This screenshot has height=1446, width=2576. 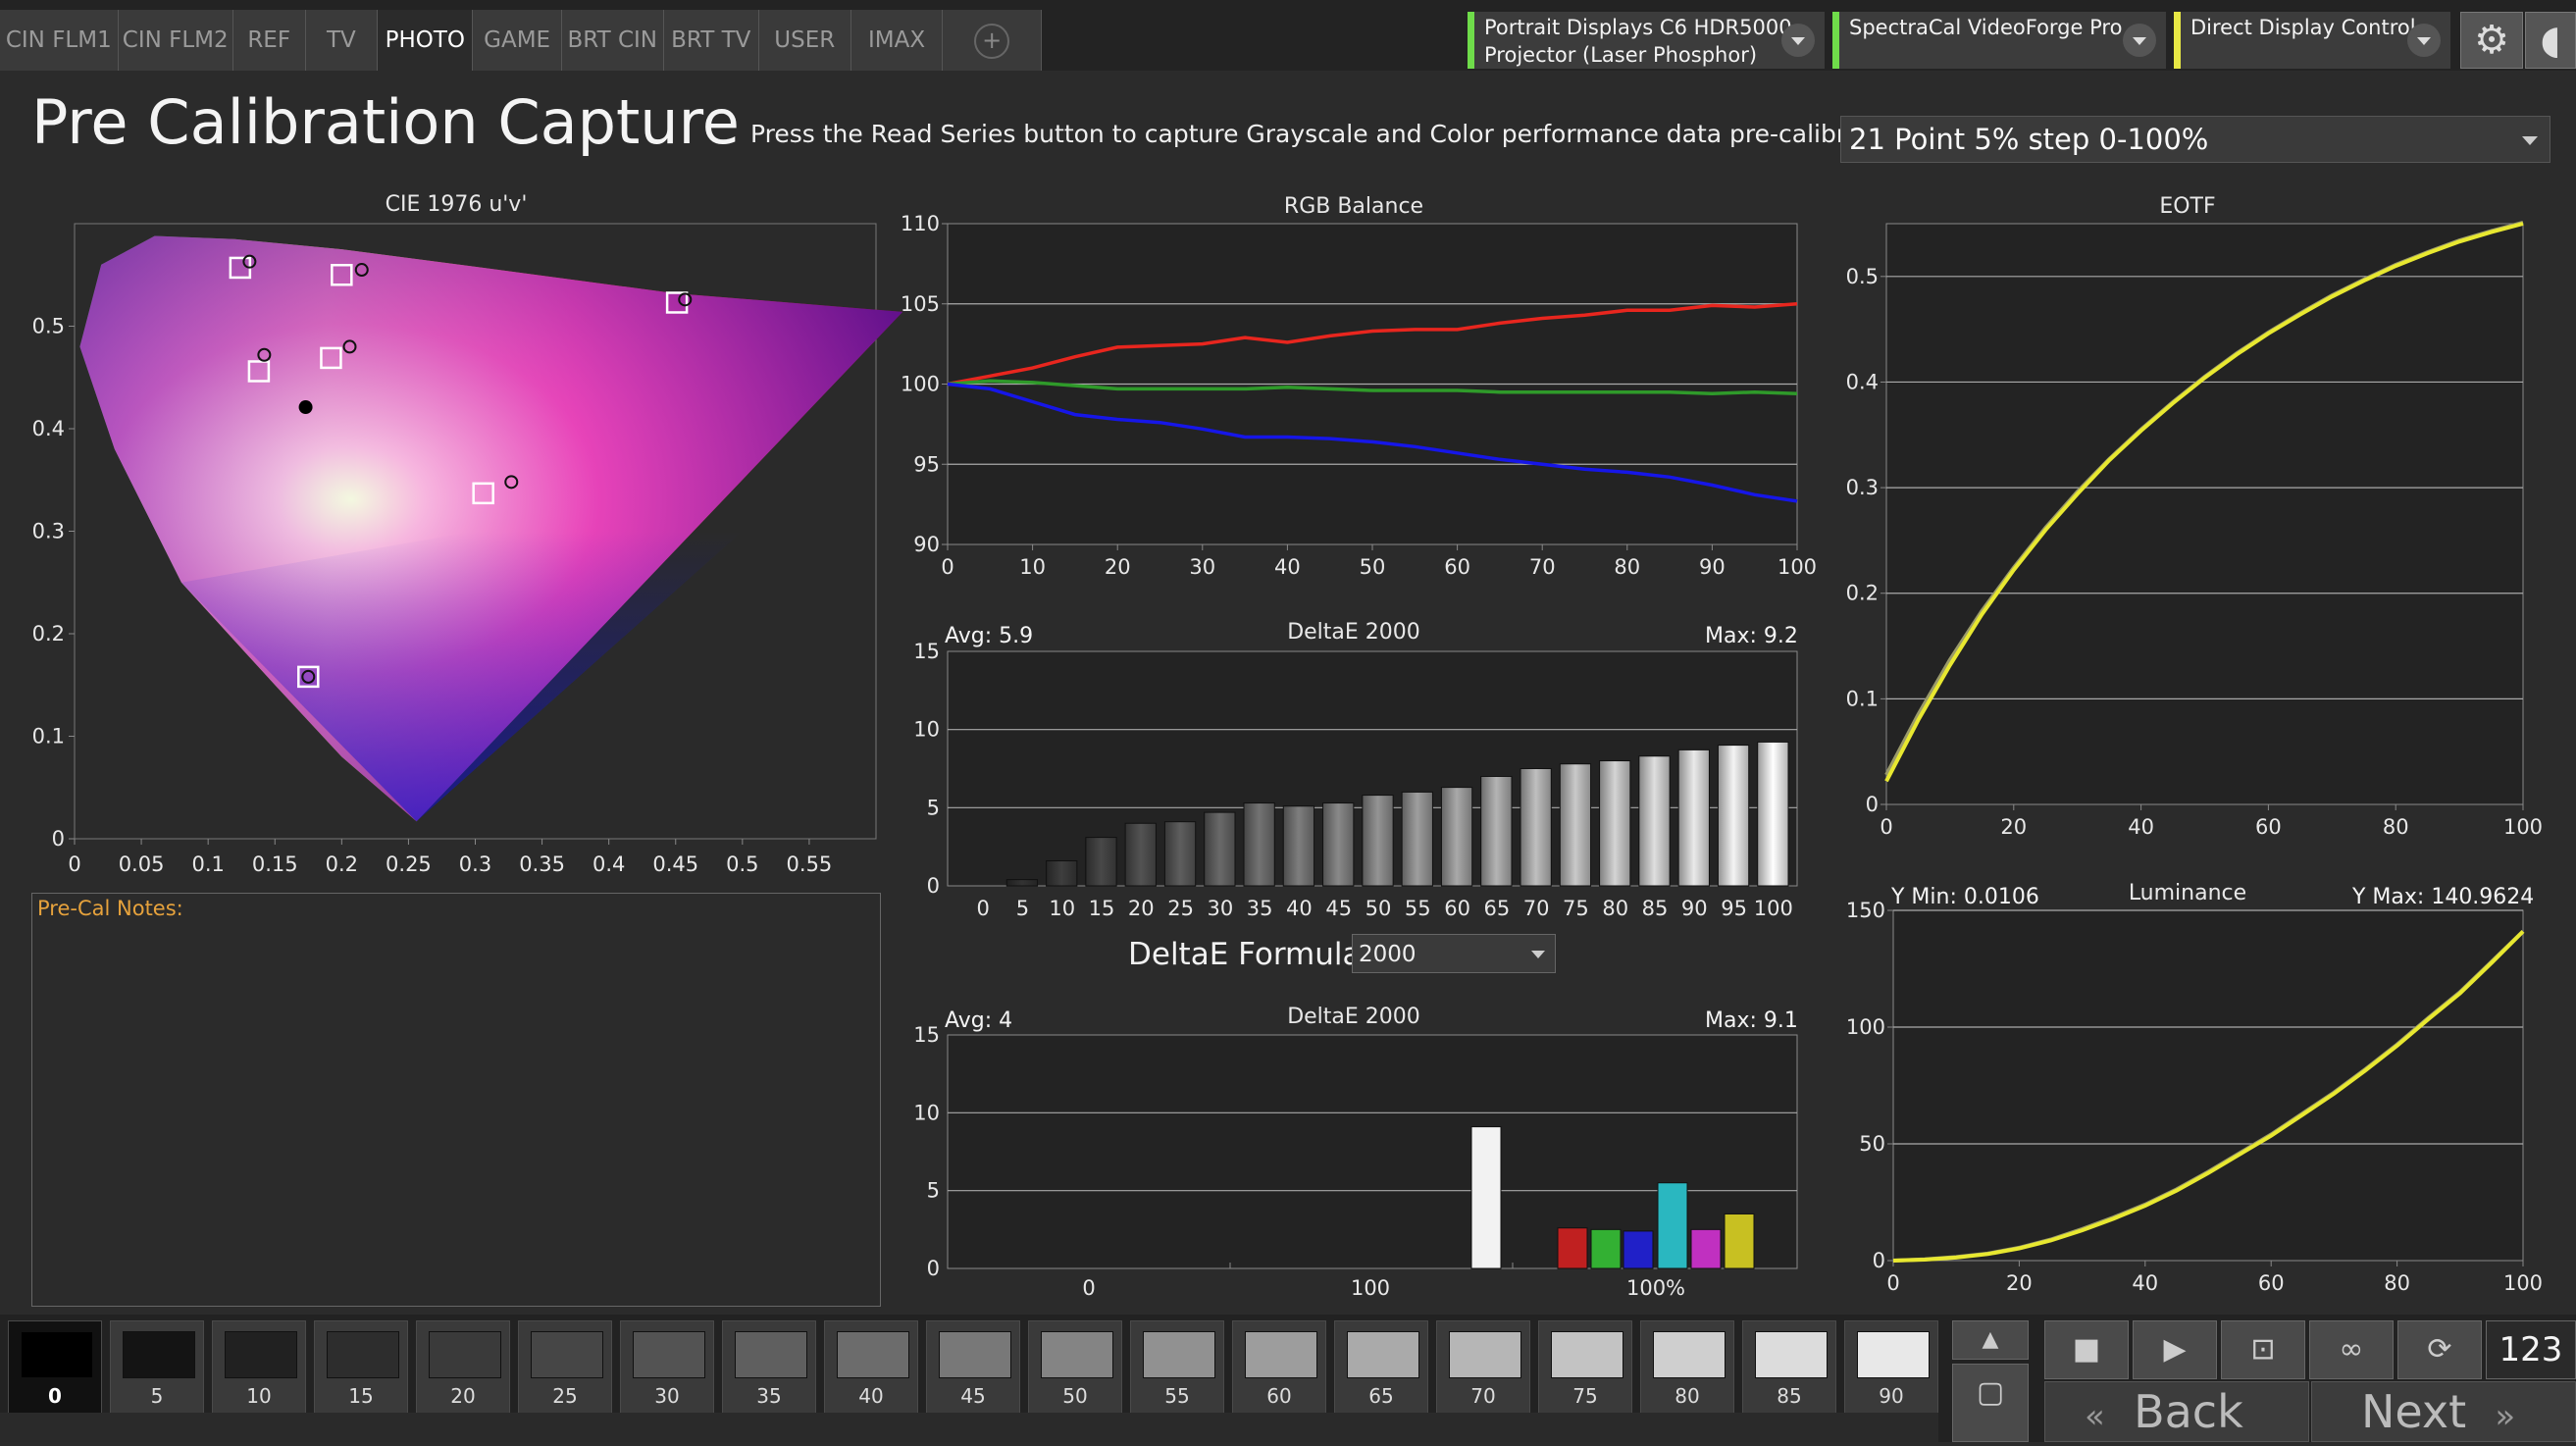 What do you see at coordinates (463, 1367) in the screenshot?
I see `swatch-20: 20` at bounding box center [463, 1367].